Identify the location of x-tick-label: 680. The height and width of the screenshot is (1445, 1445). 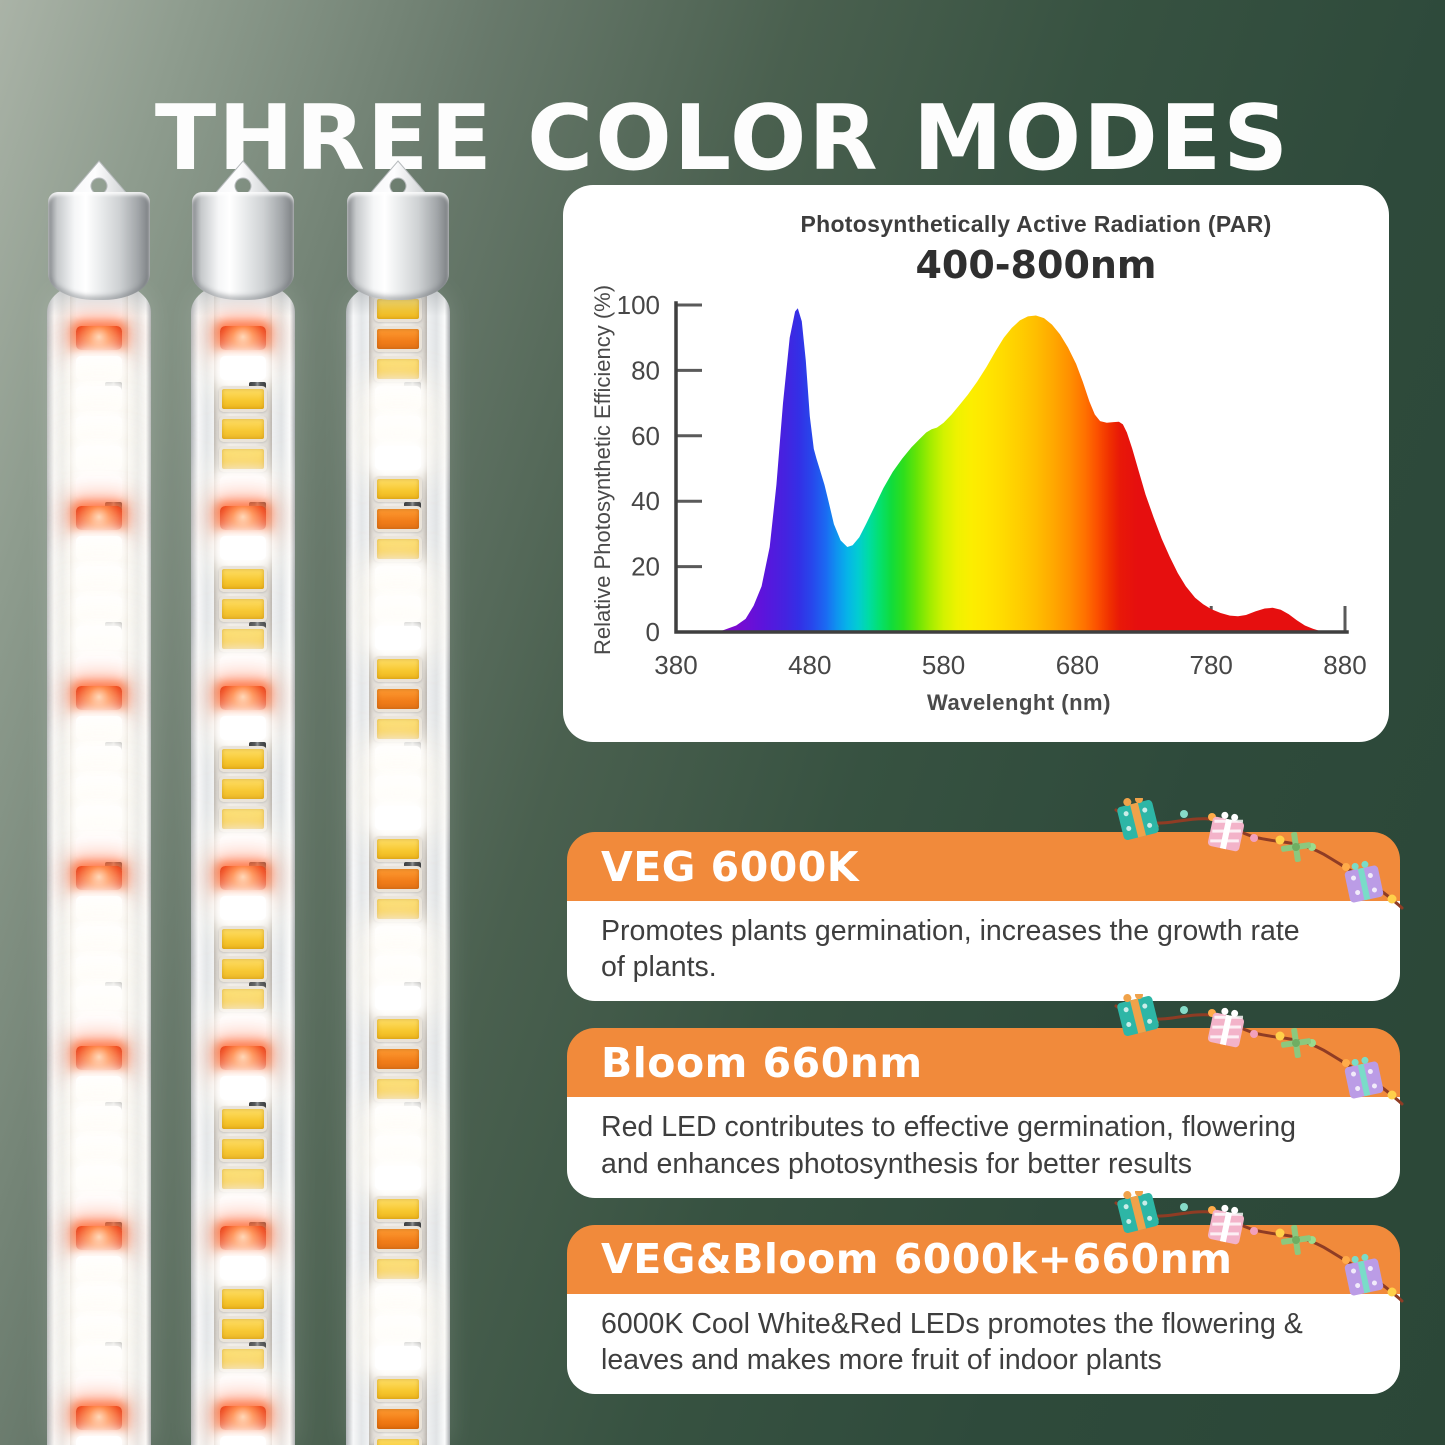
(1077, 665).